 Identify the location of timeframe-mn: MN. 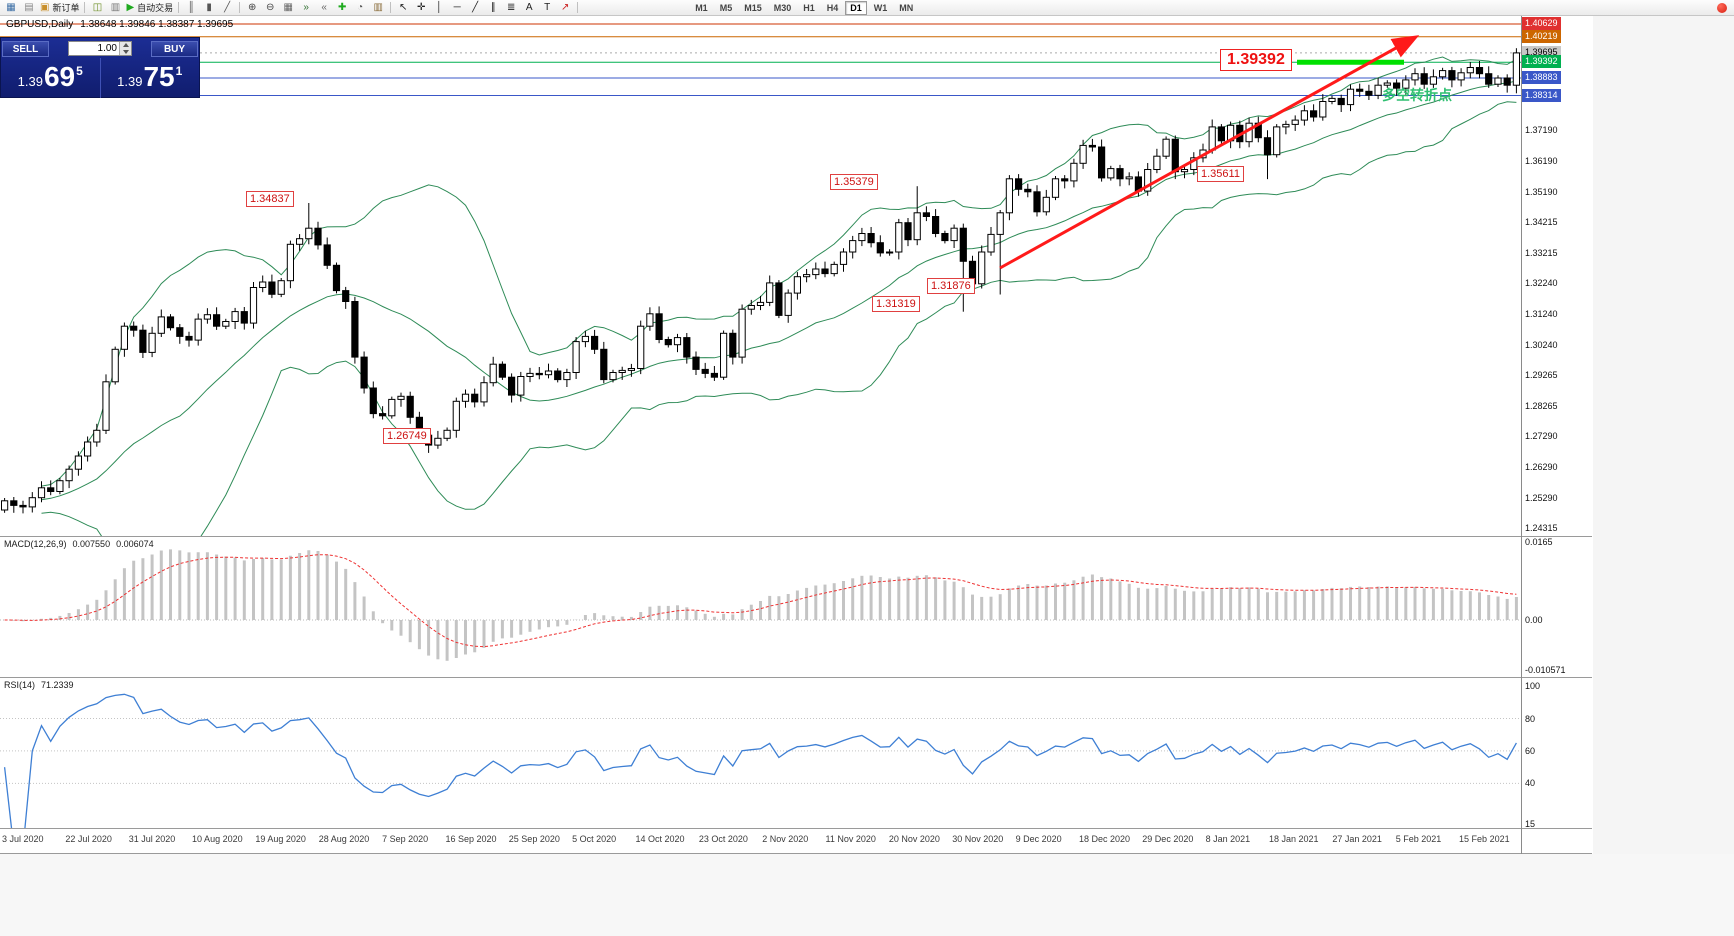
(906, 7).